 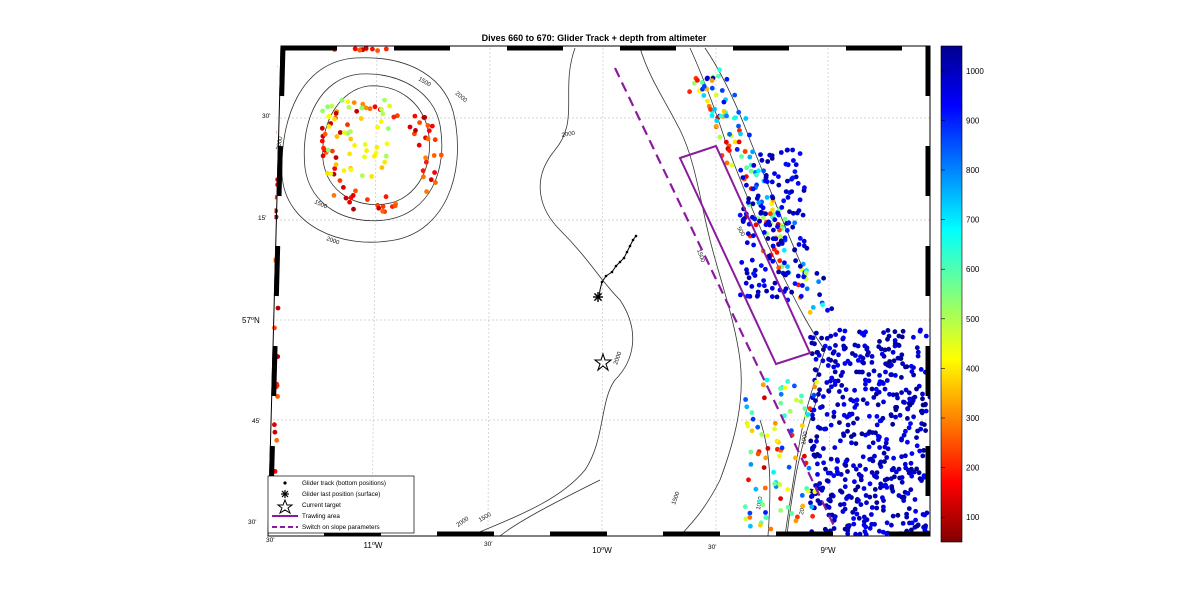 What do you see at coordinates (344, 483) in the screenshot?
I see `svg-text:Glider track (bottom positions: Glider track (bottom positions)` at bounding box center [344, 483].